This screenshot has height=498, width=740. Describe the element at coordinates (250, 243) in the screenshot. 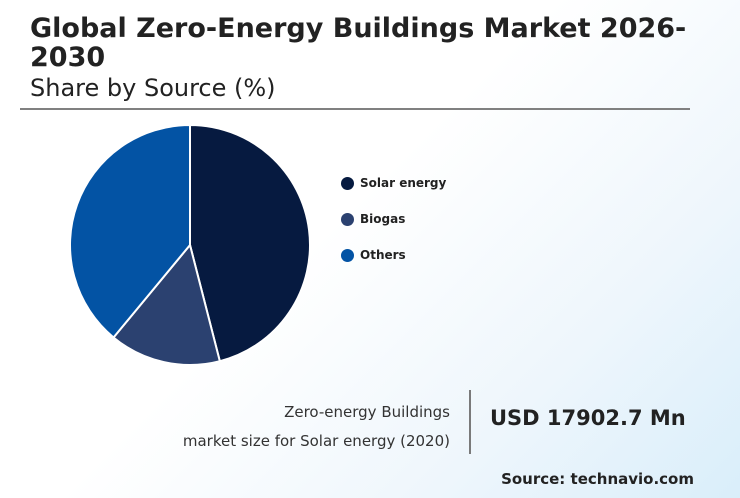

I see `pie-slice-solar-energy` at that location.